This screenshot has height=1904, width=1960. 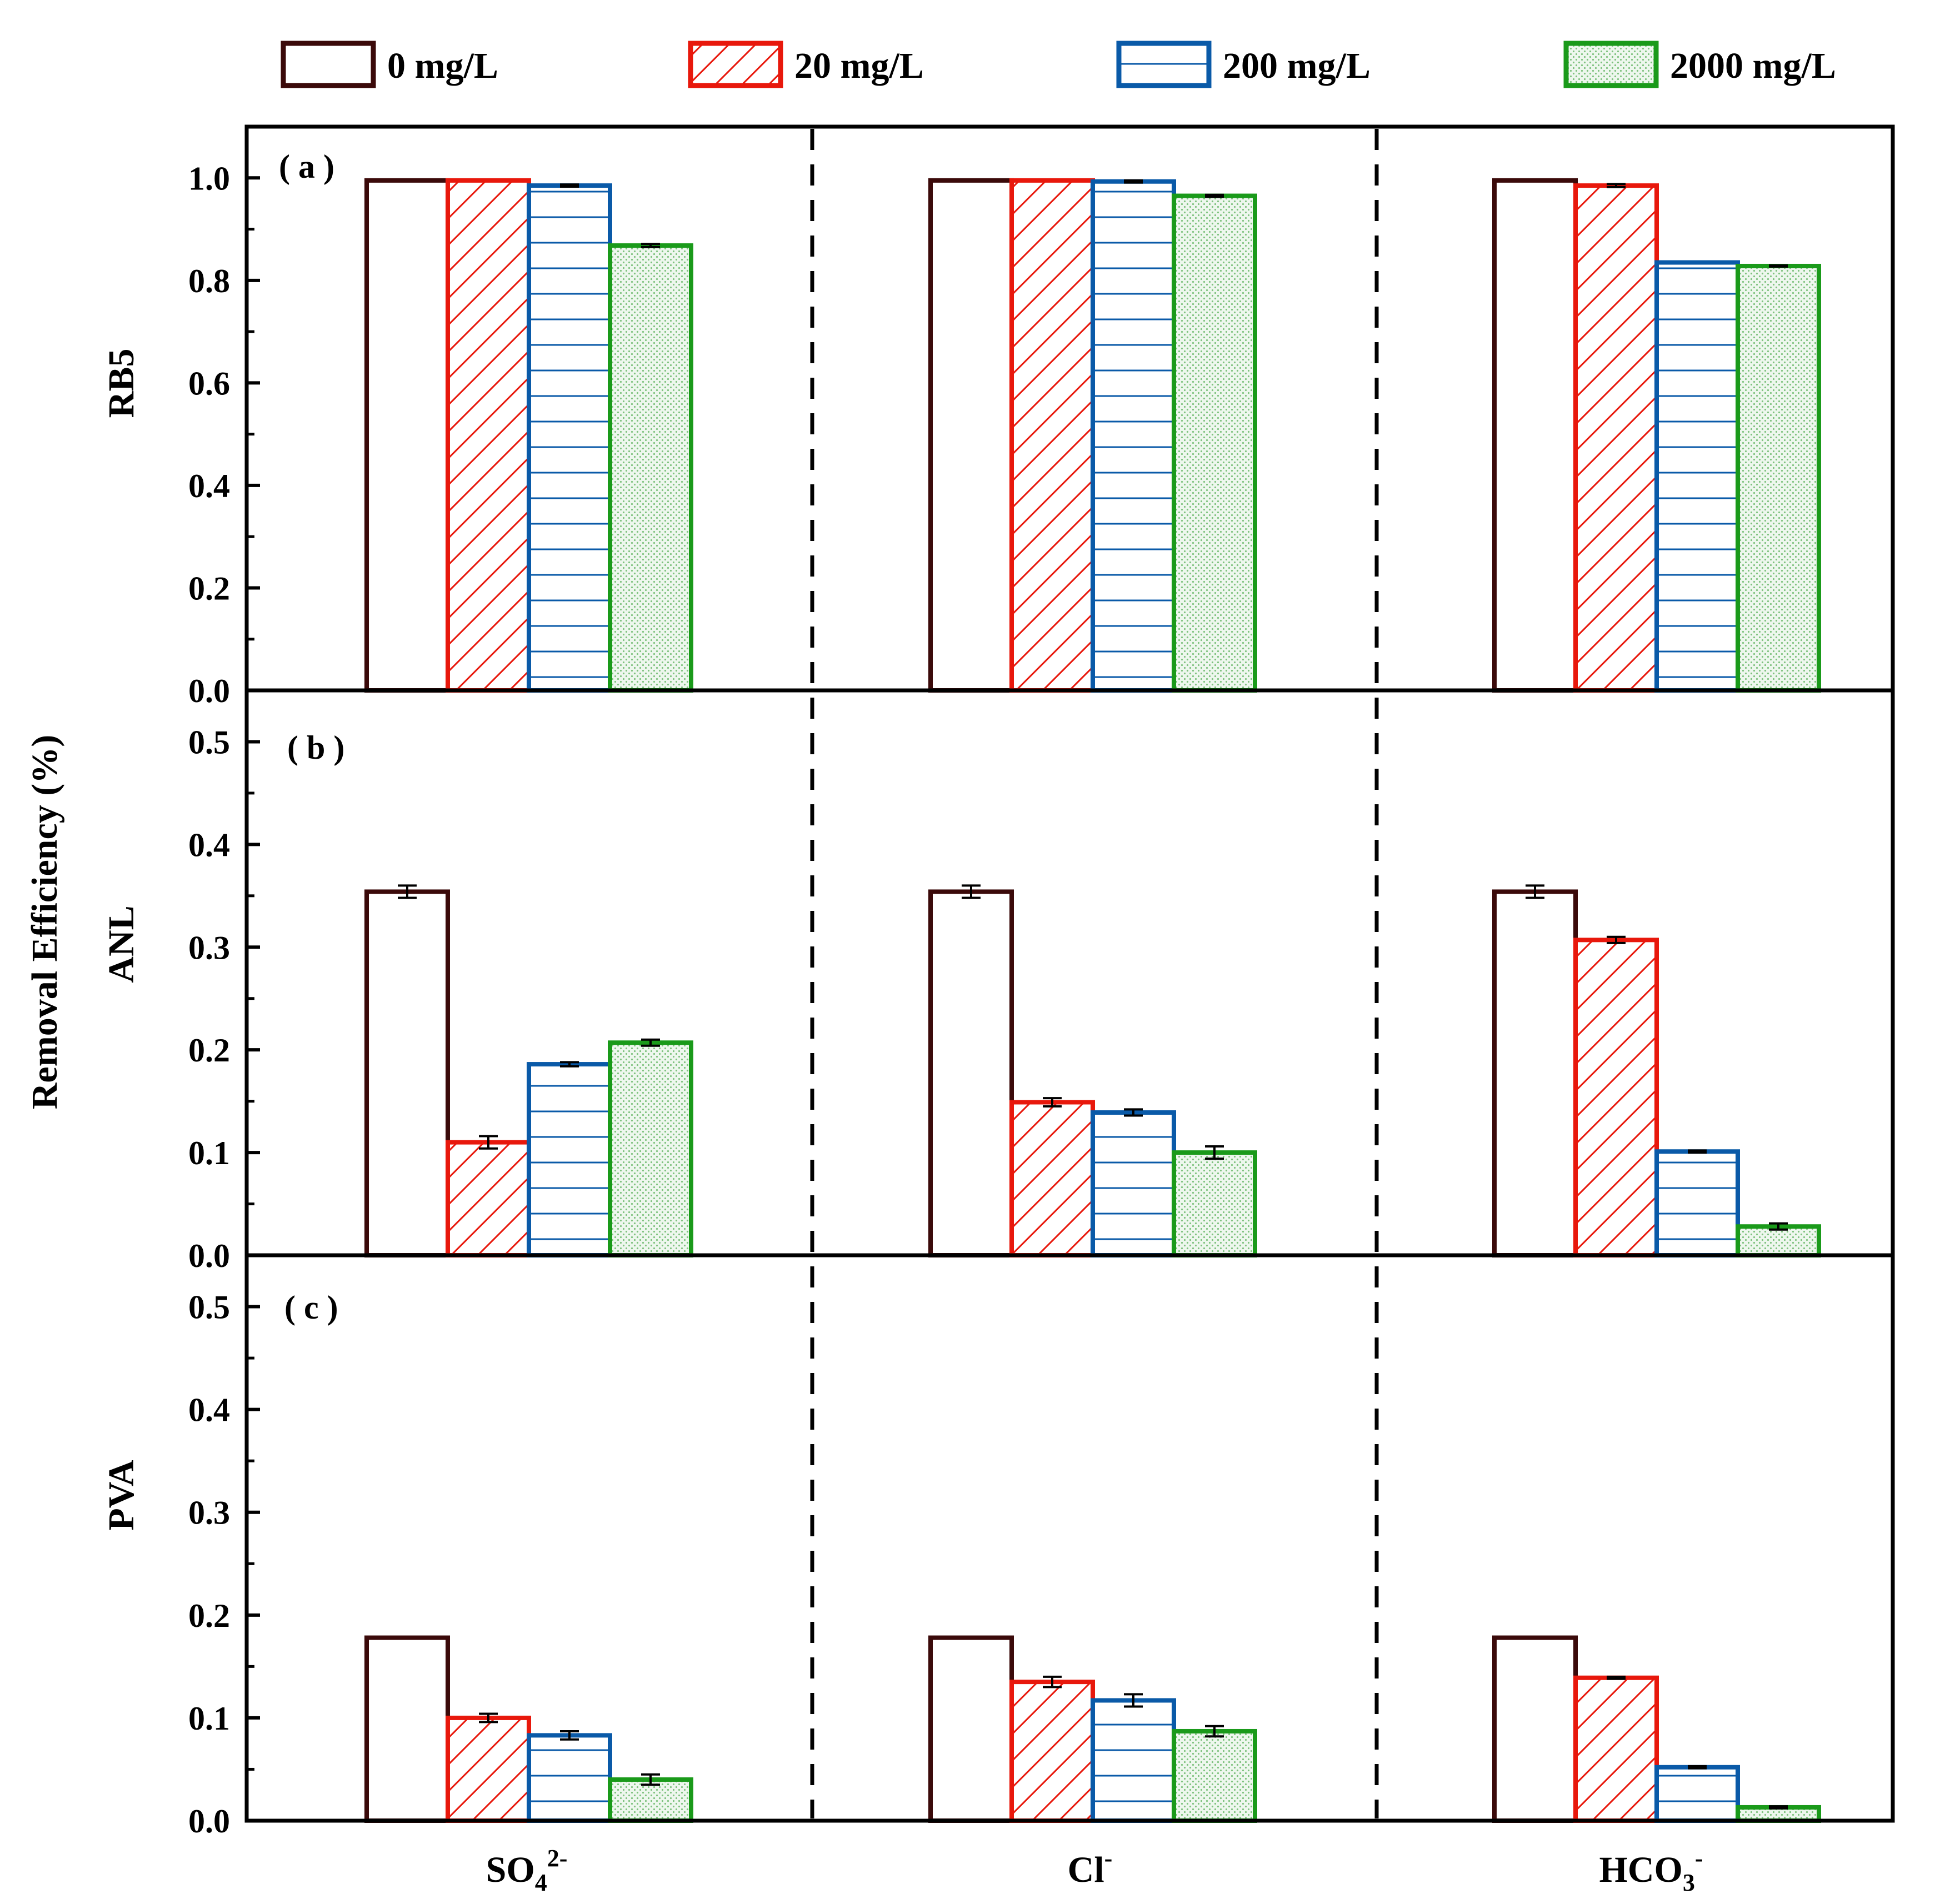 I want to click on panel-ylabel-b: ANL, so click(x=122, y=944).